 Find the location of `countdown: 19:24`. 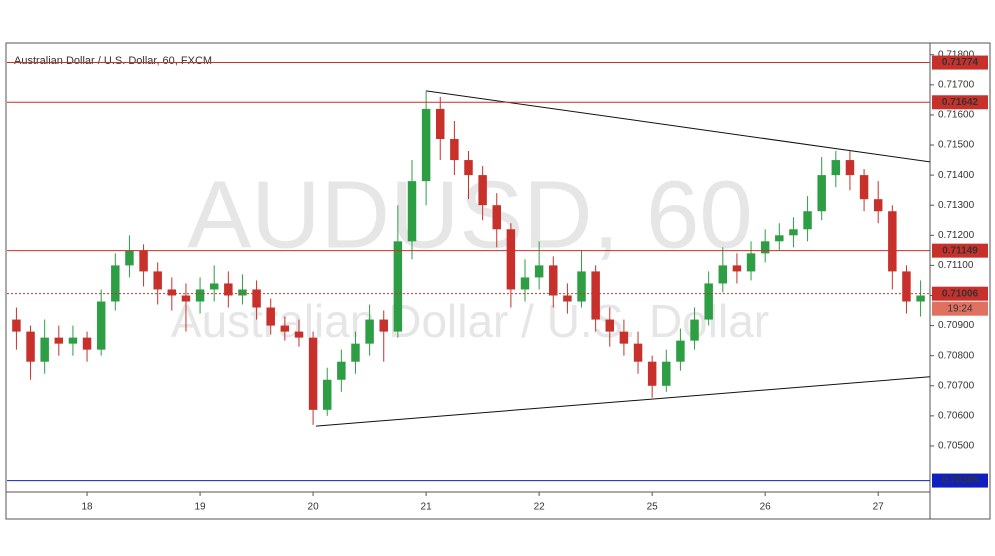

countdown: 19:24 is located at coordinates (959, 308).